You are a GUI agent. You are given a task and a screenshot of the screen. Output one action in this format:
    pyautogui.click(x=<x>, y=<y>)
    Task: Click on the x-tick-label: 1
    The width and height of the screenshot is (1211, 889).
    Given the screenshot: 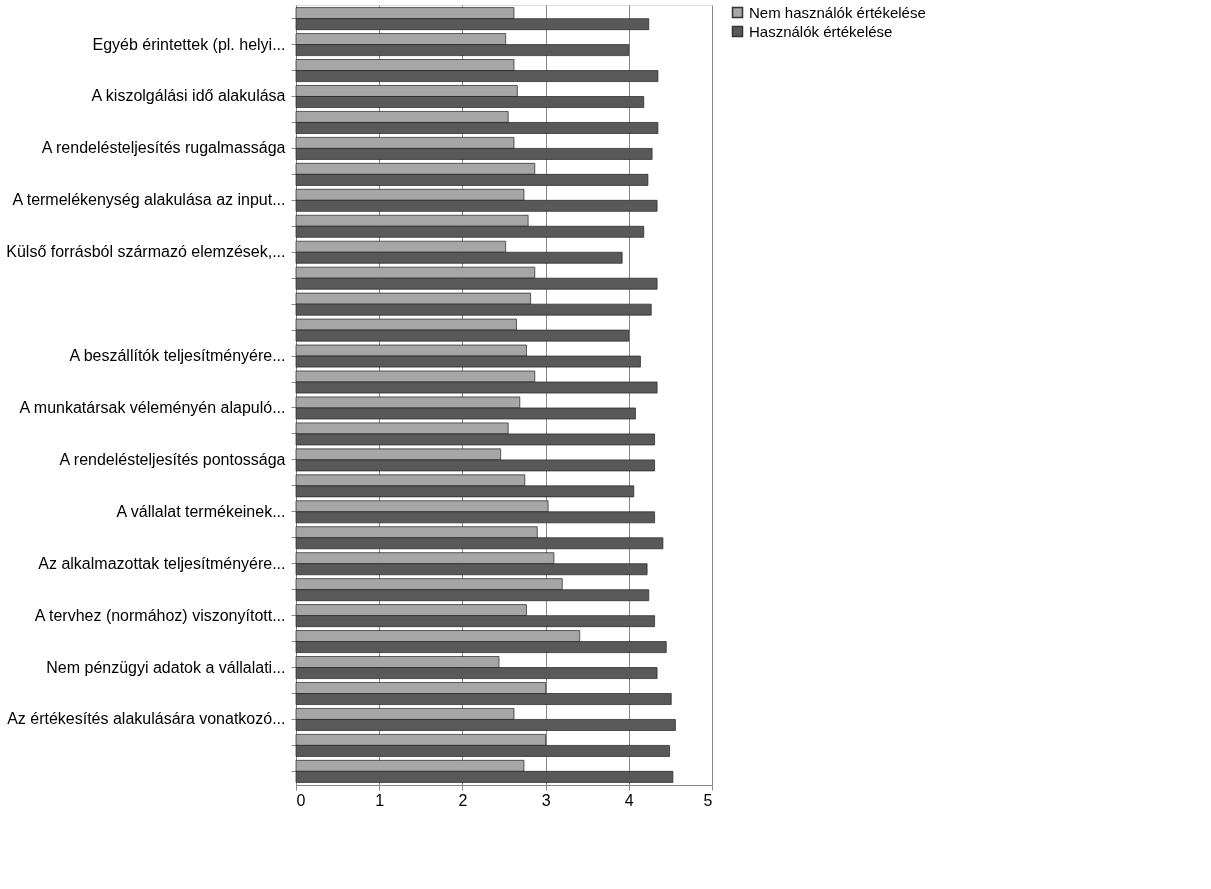 What is the action you would take?
    pyautogui.click(x=380, y=800)
    